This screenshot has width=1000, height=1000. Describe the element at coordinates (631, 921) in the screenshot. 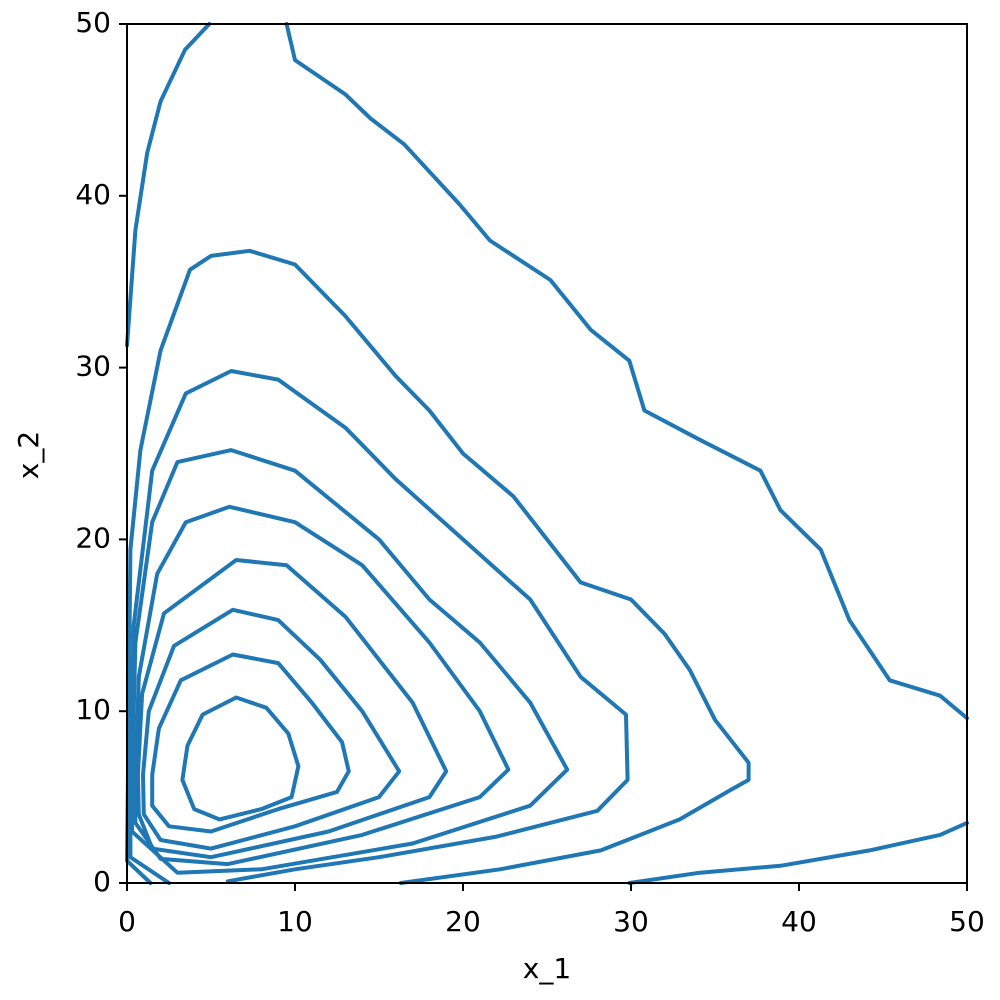

I see `x-tick-label: 30` at that location.